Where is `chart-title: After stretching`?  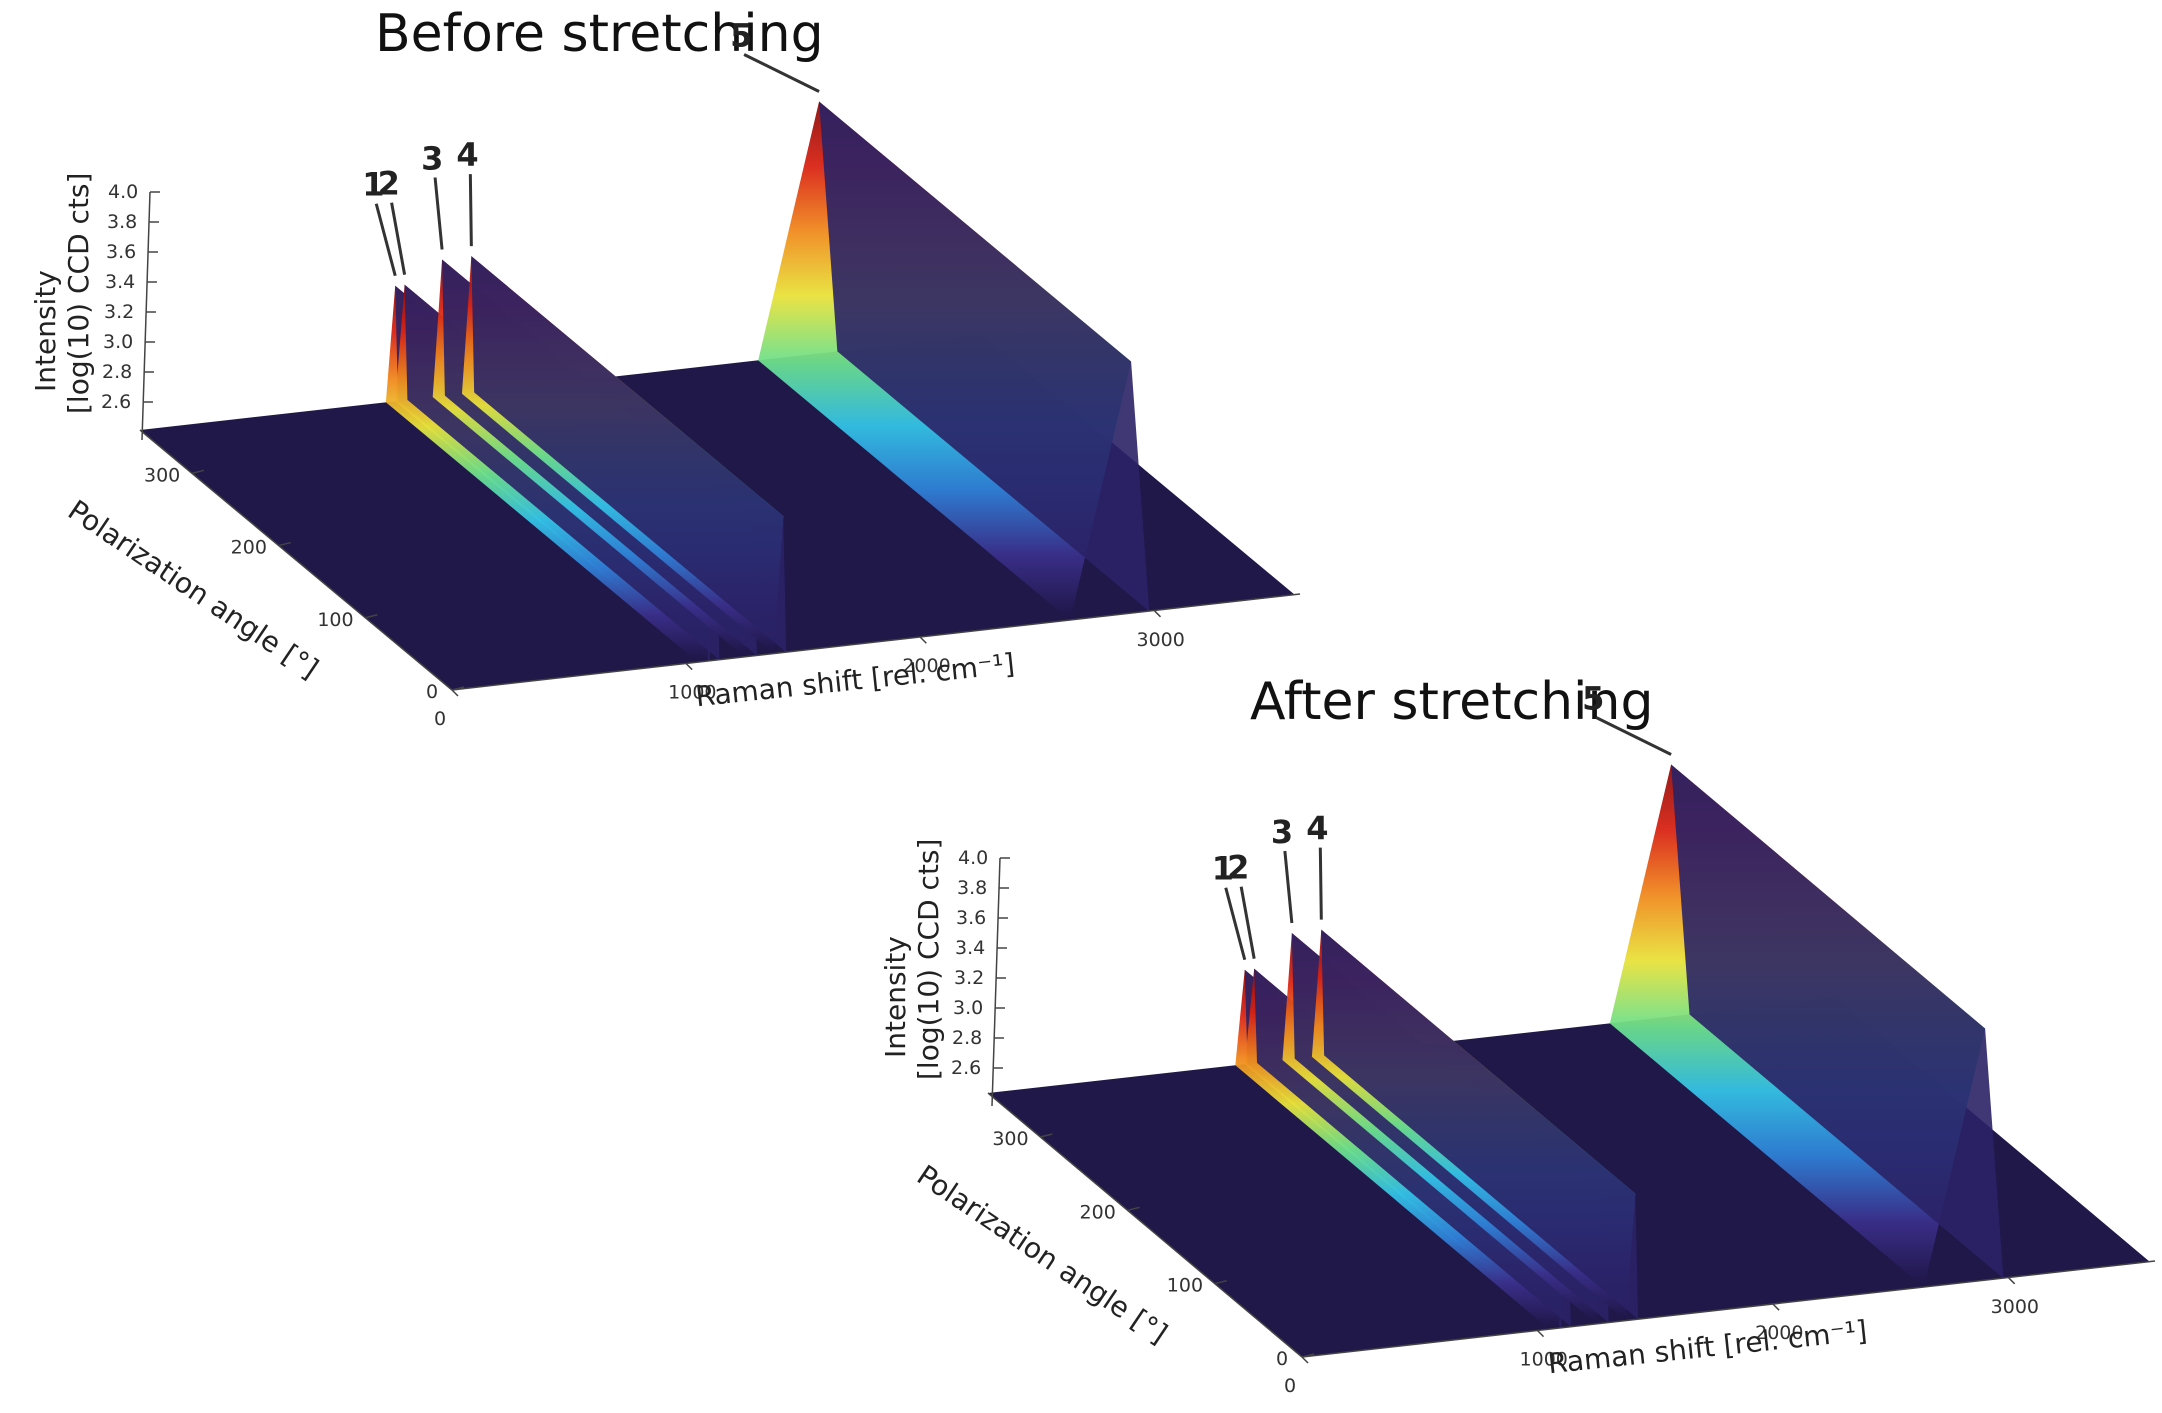 chart-title: After stretching is located at coordinates (1452, 702).